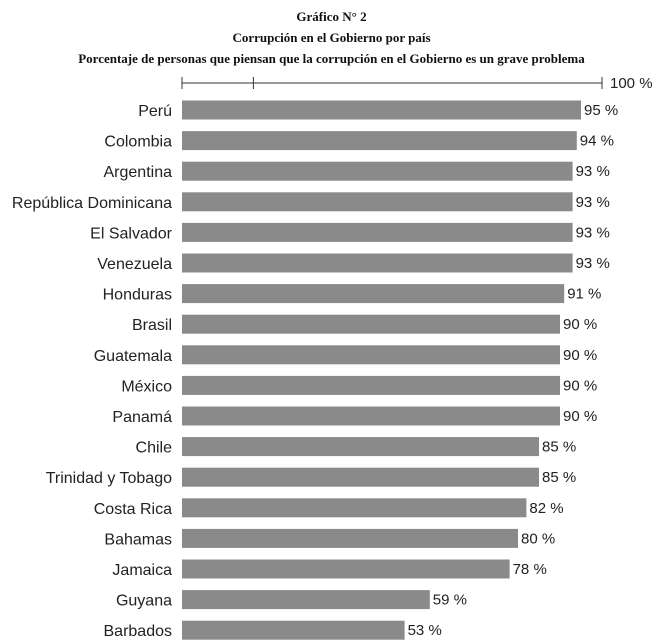 This screenshot has width=663, height=643. I want to click on category-label: Costa Rica, so click(133, 509).